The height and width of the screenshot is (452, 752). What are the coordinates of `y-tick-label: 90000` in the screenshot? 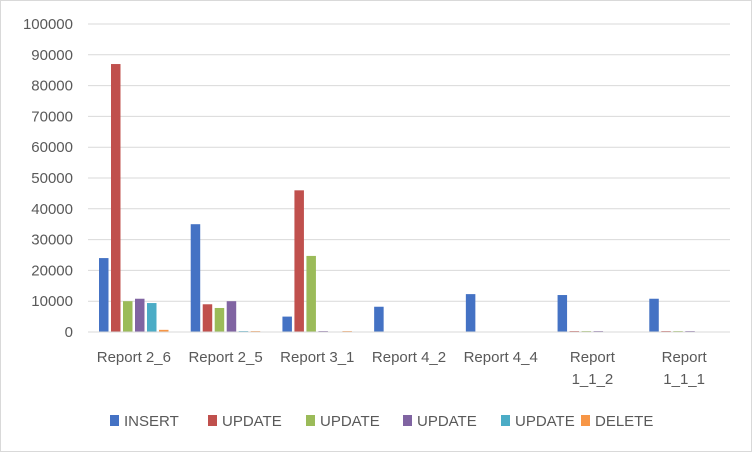 It's located at (52, 55).